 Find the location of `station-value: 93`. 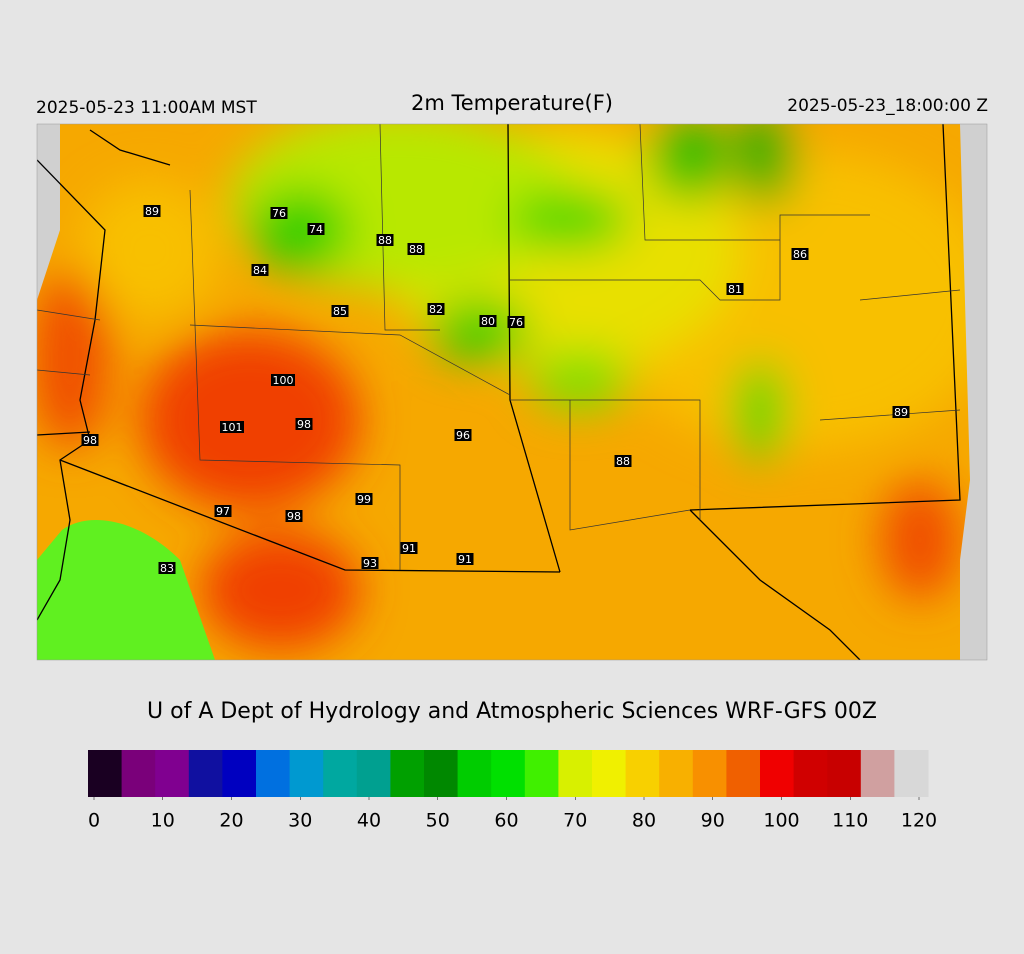

station-value: 93 is located at coordinates (370, 563).